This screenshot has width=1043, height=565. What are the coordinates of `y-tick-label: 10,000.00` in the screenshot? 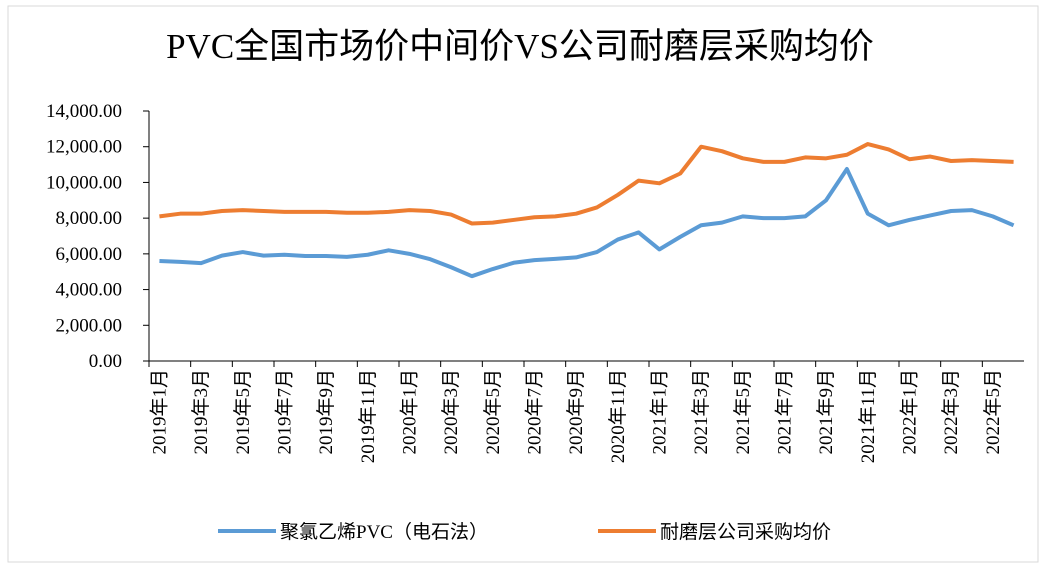 It's located at (84, 182).